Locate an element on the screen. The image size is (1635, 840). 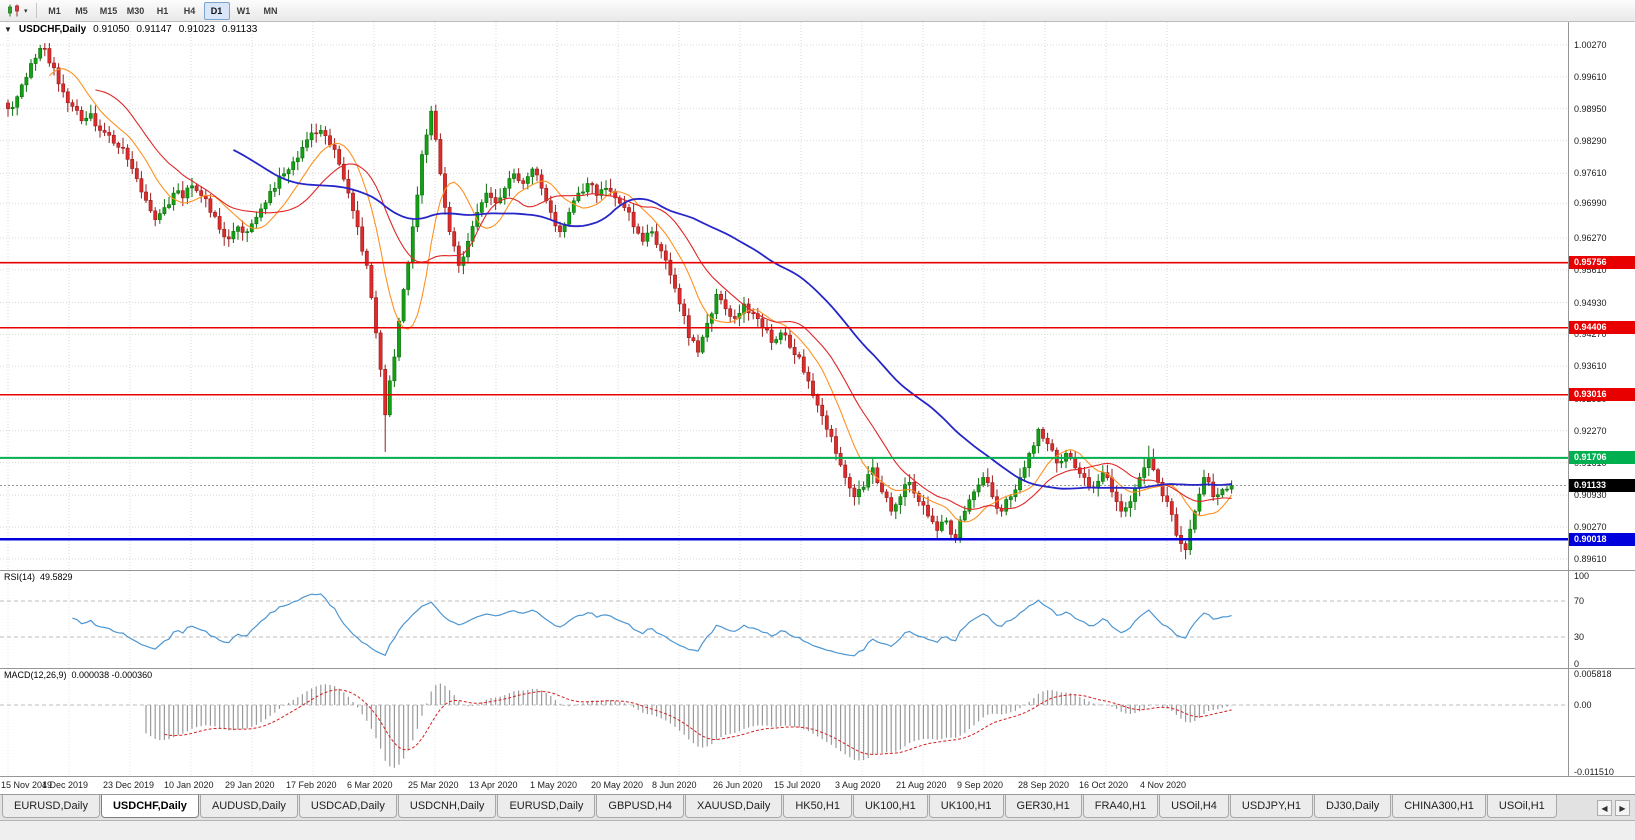
date-label: 28 Sep 2020 is located at coordinates (1044, 785).